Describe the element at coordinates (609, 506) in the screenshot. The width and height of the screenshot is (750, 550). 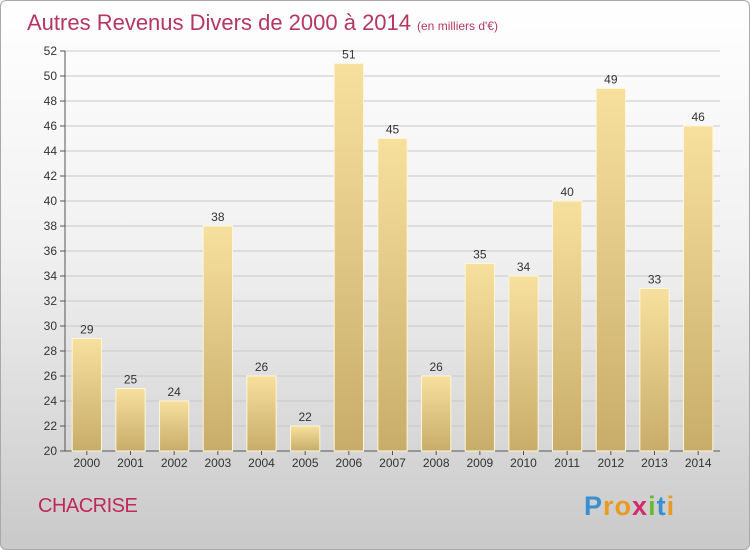
I see `brand-letter: r` at that location.